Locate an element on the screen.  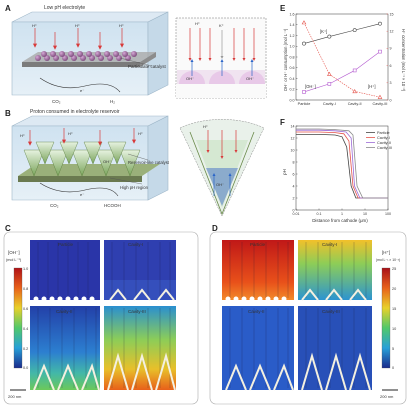
chart-f: 0.01 0.1 1 10 100 0 2 4 6 8 10 12 14 is located at coordinates (341, 170).